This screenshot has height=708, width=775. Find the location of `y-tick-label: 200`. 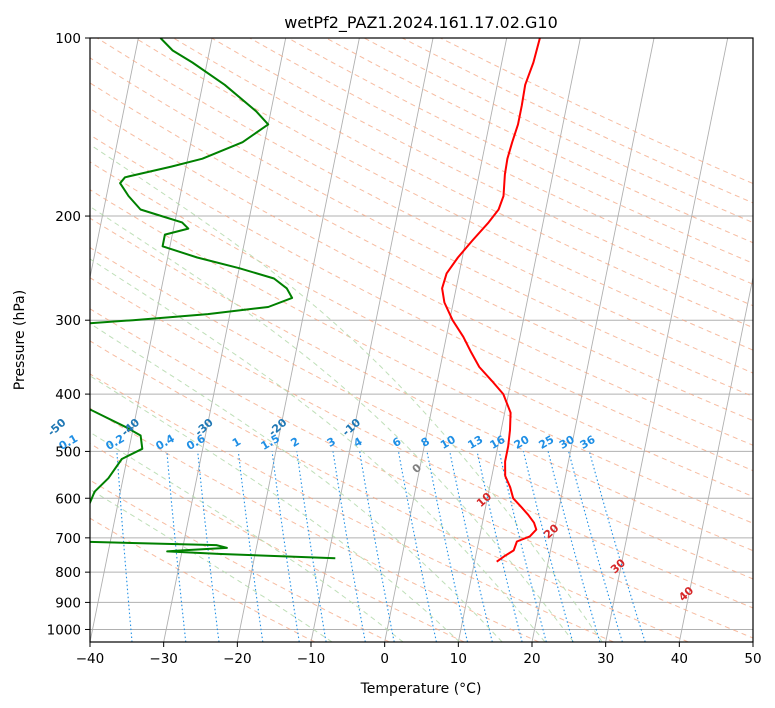

y-tick-label: 200 is located at coordinates (68, 217).